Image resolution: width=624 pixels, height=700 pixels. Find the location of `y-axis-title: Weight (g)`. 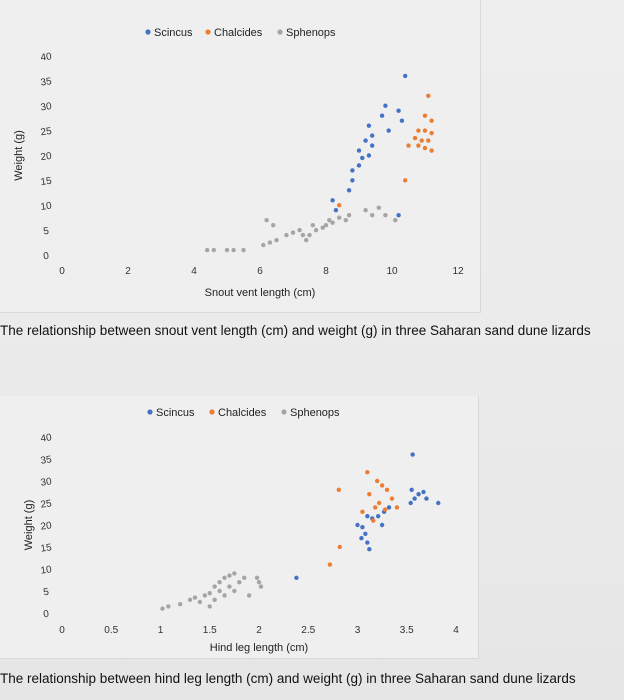

y-axis-title: Weight (g) is located at coordinates (29, 525).